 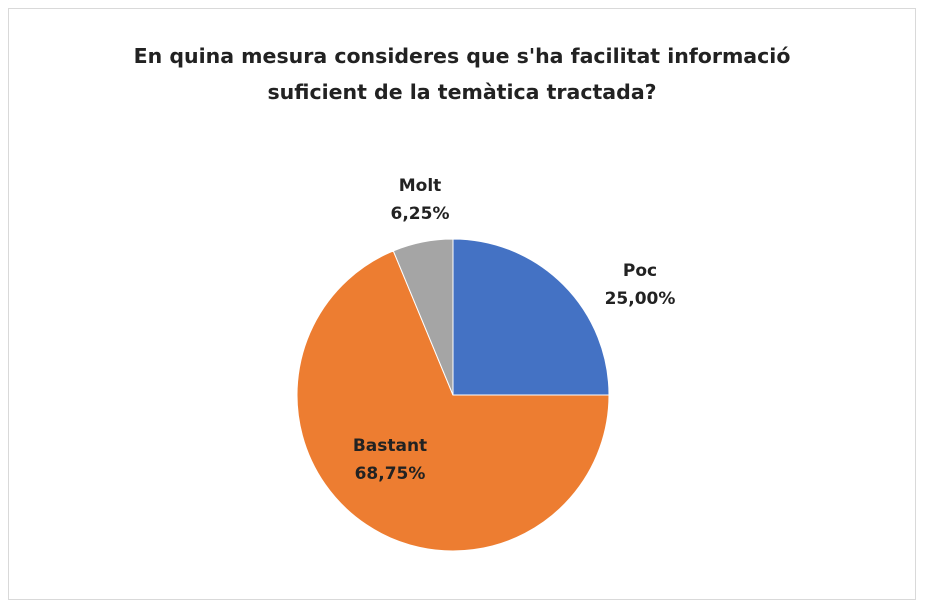 What do you see at coordinates (640, 299) in the screenshot?
I see `slice-value-label: 25,00%` at bounding box center [640, 299].